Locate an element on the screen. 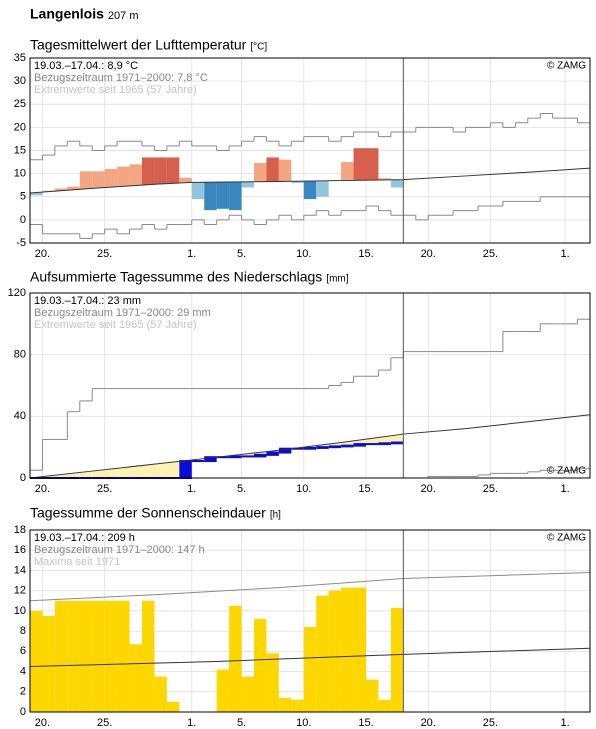 Image resolution: width=596 pixels, height=729 pixels. y-tick-label: 6 is located at coordinates (23, 651).